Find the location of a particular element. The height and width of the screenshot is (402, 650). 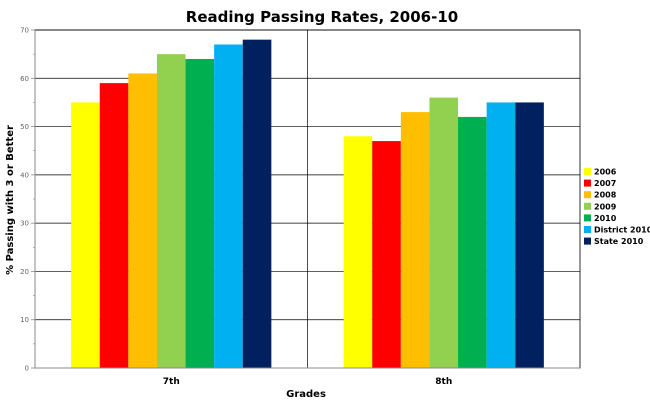

x-category-label: 7th is located at coordinates (171, 382).